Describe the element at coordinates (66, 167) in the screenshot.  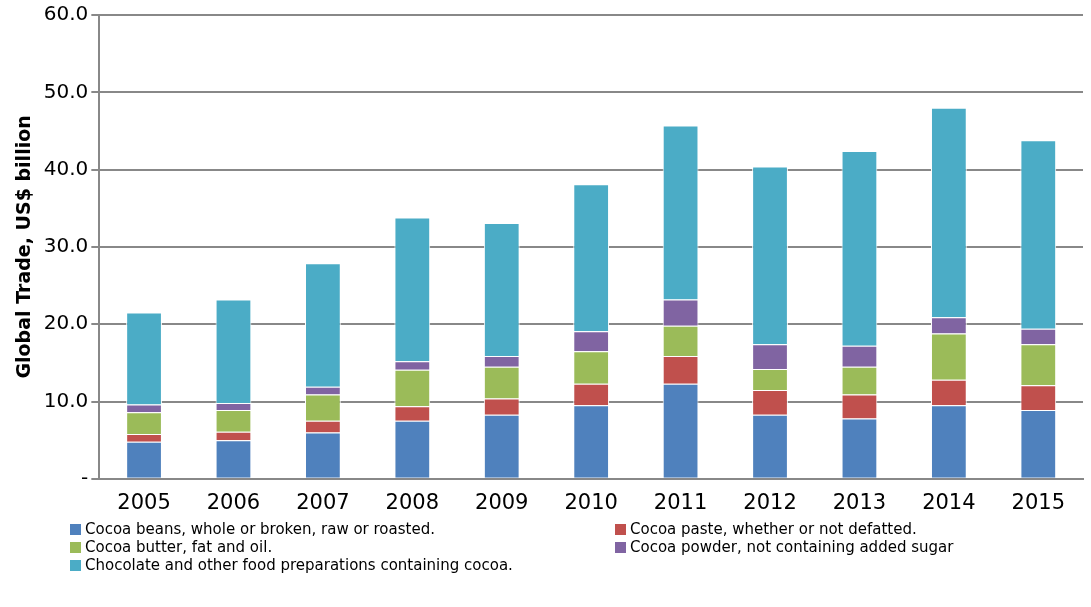
I see `y-tick-label: 40.0` at that location.